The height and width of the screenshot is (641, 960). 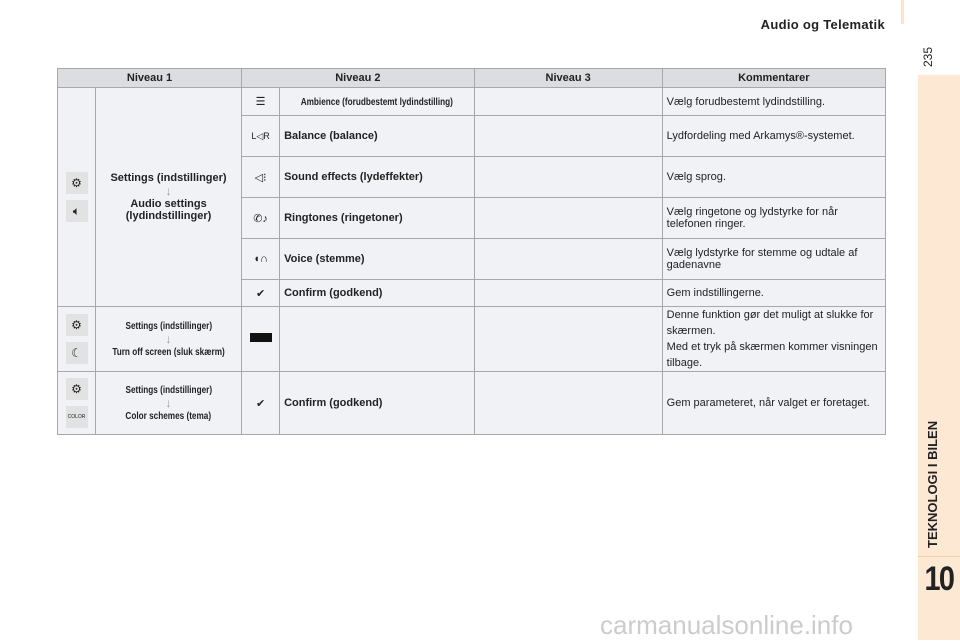 I want to click on level2-label: Voice (stemme), so click(x=377, y=259).